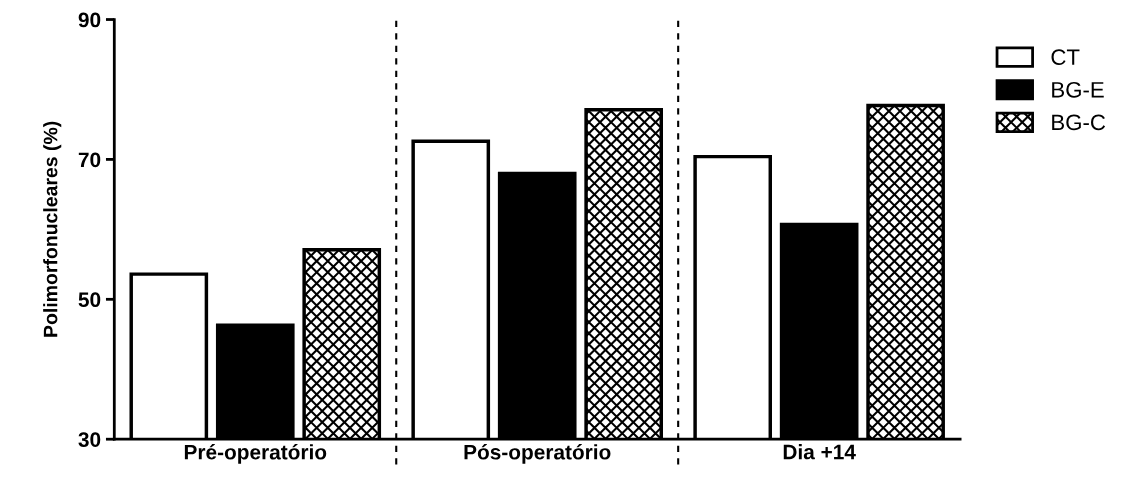 This screenshot has height=488, width=1143. What do you see at coordinates (89, 160) in the screenshot?
I see `y-tick-label: 70` at bounding box center [89, 160].